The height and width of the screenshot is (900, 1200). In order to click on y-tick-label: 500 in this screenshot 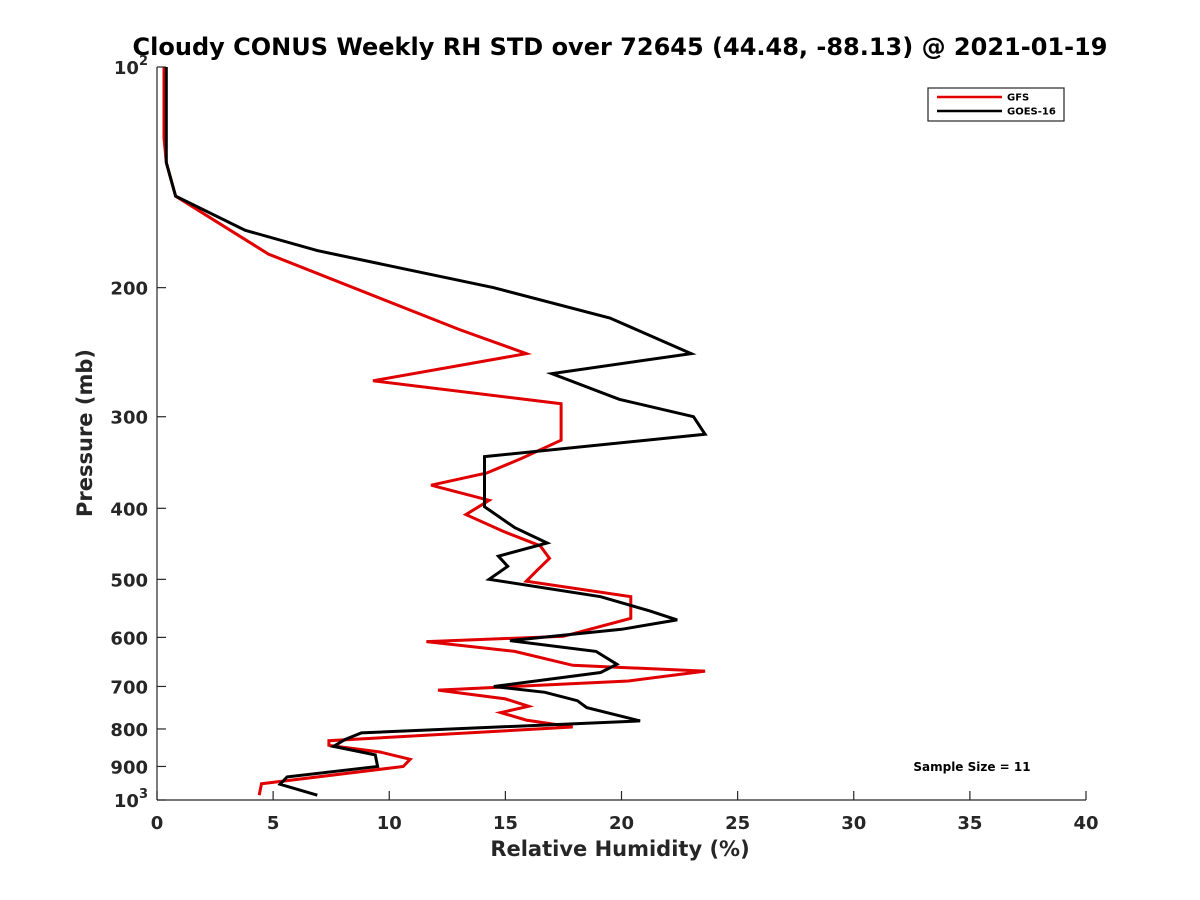, I will do `click(129, 580)`.